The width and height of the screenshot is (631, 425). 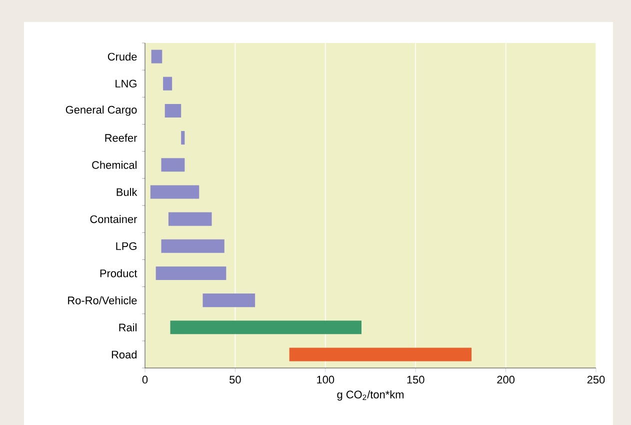 What do you see at coordinates (119, 273) in the screenshot?
I see `y-tick-label: Product` at bounding box center [119, 273].